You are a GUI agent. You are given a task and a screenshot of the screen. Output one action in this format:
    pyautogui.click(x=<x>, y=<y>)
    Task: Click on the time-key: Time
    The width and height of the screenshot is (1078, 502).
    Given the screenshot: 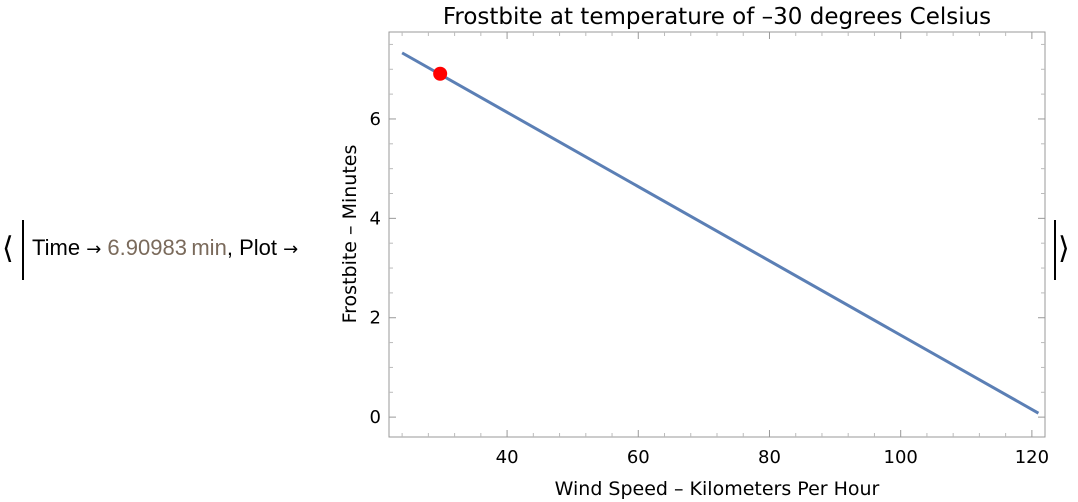 What is the action you would take?
    pyautogui.click(x=56, y=247)
    